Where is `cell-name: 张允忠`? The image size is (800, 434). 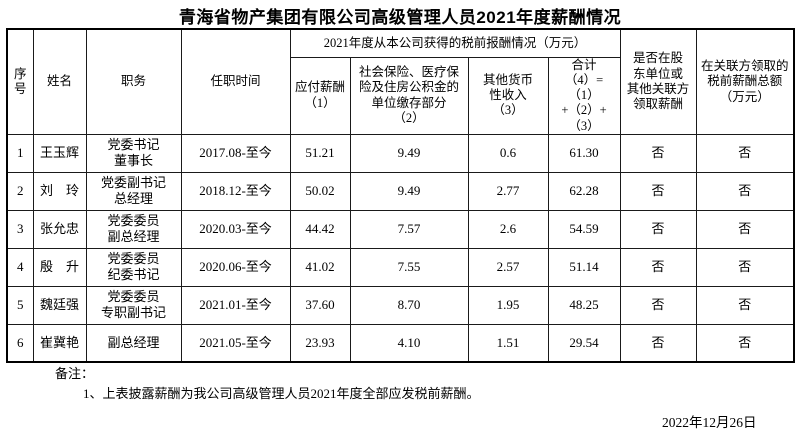
cell-name: 张允忠 is located at coordinates (59, 229).